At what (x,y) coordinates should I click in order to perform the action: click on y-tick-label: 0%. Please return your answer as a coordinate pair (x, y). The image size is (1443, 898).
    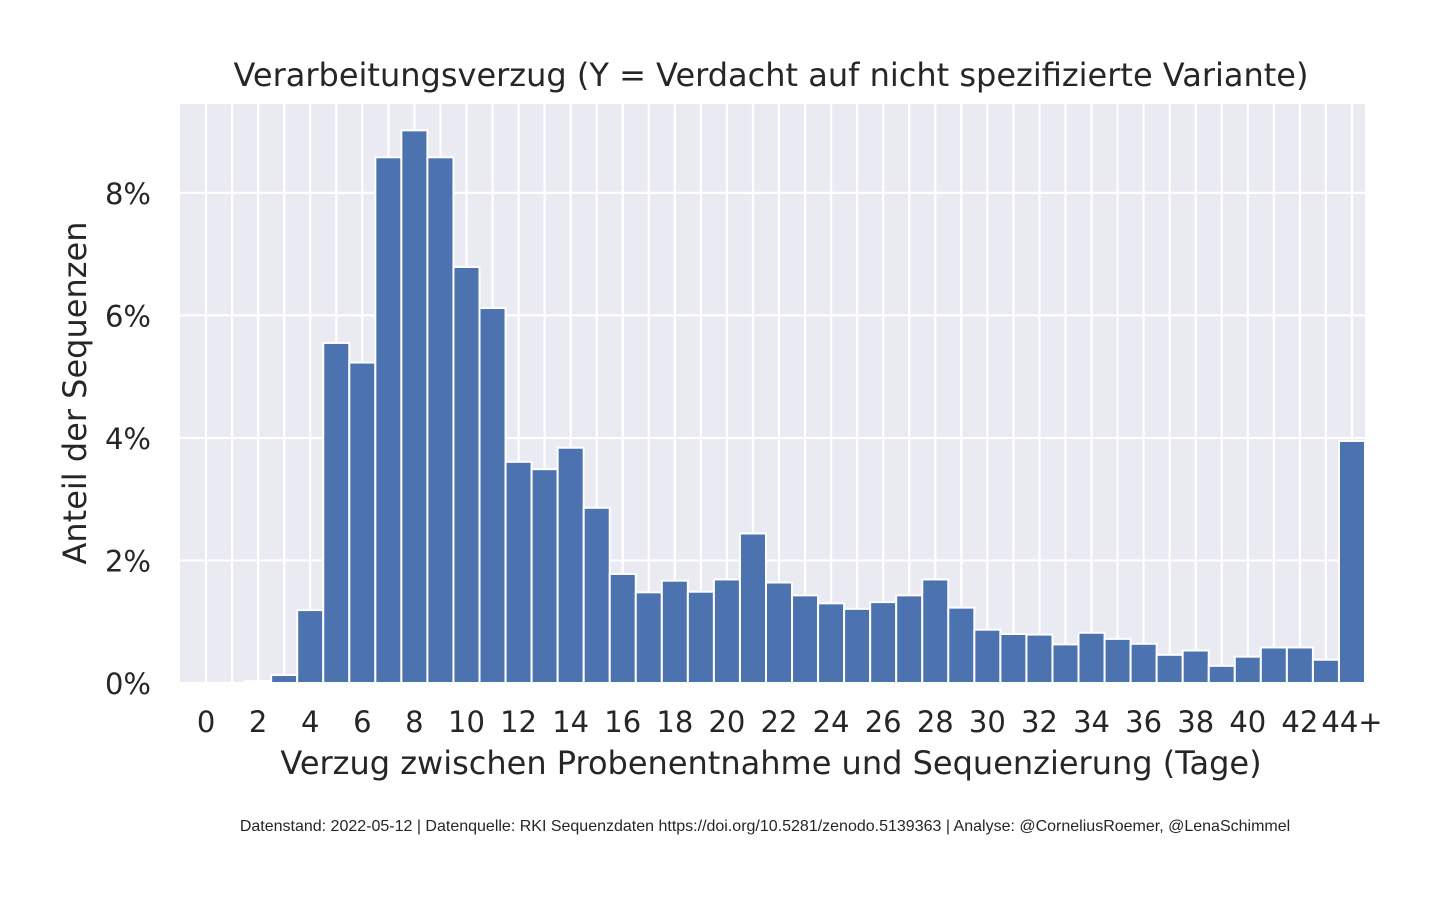
    Looking at the image, I should click on (128, 684).